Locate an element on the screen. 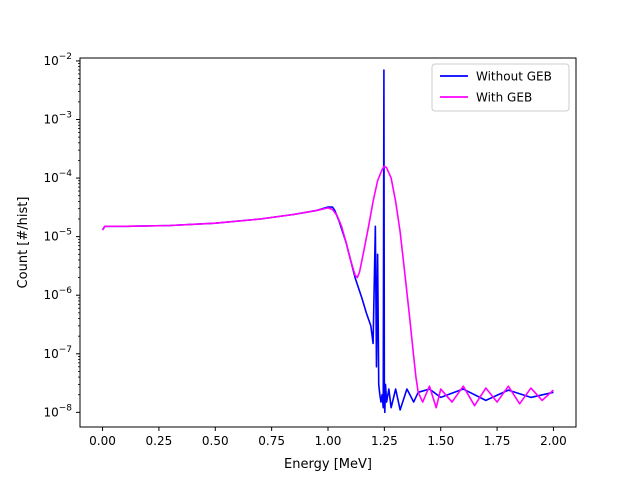 Image resolution: width=640 pixels, height=480 pixels. x-tick-label: 1.00 is located at coordinates (328, 441).